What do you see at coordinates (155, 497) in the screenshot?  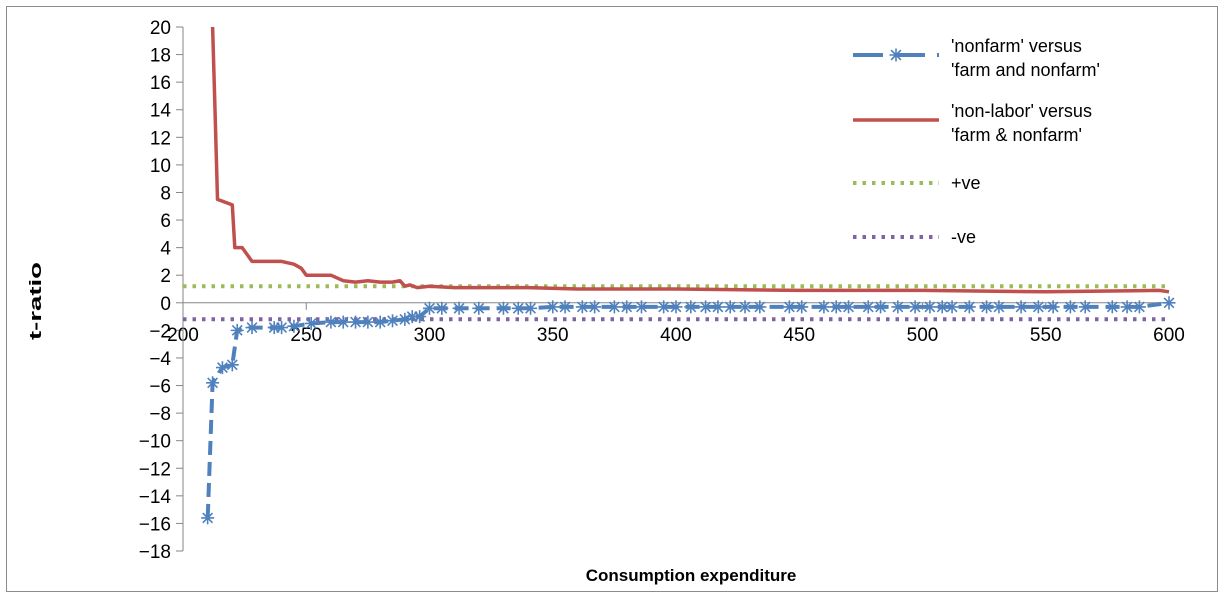 I see `y-tick-label: −14` at bounding box center [155, 497].